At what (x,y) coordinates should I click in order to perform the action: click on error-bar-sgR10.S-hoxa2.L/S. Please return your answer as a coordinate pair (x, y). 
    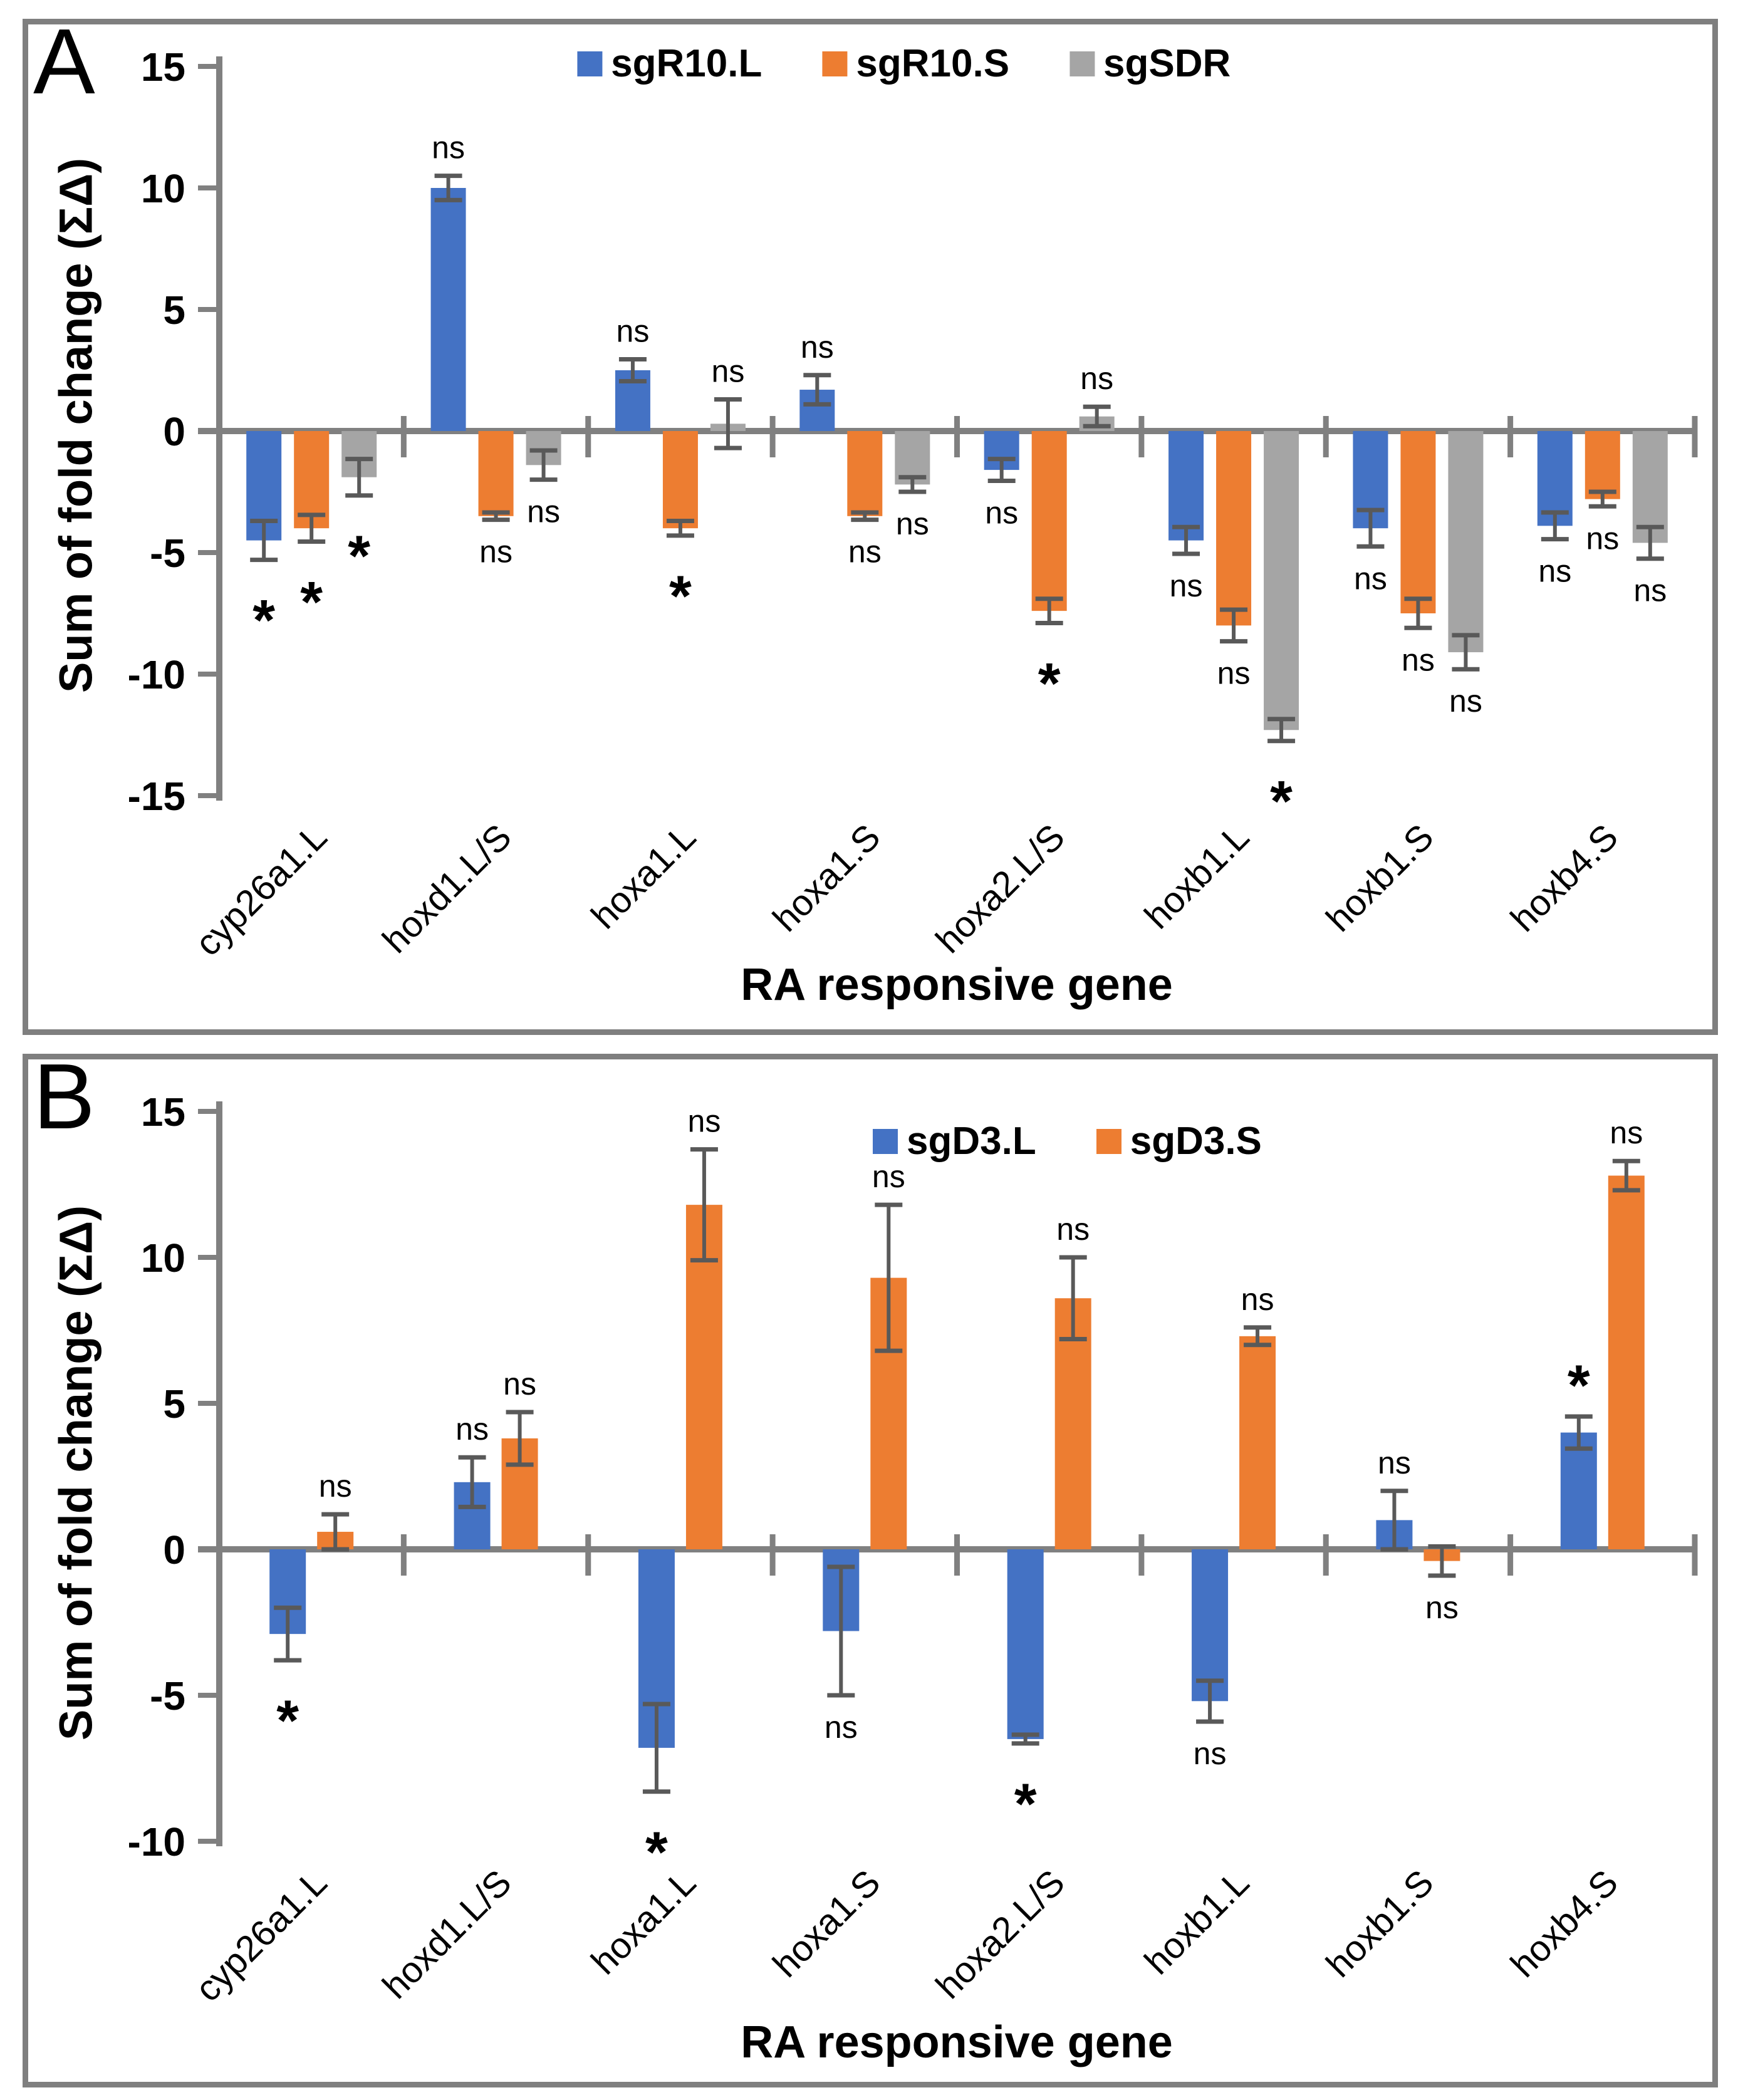
    Looking at the image, I should click on (1049, 611).